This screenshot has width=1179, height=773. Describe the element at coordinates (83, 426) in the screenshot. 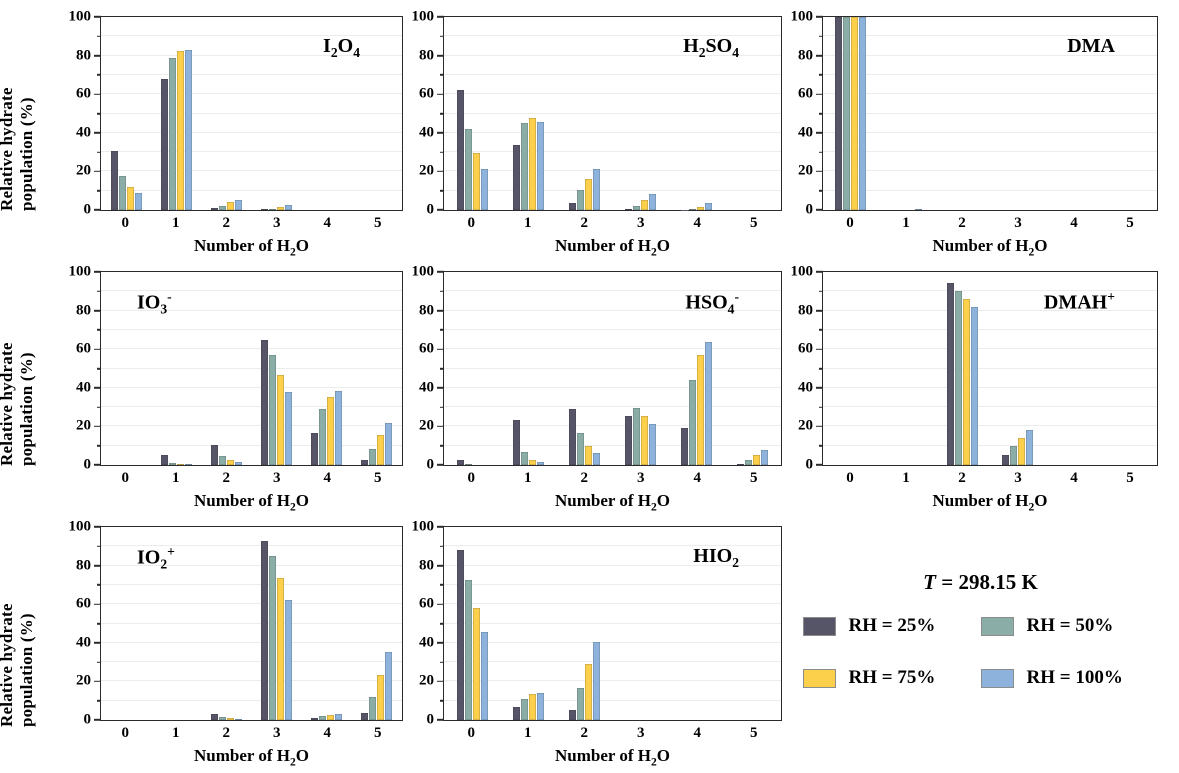

I see `y-tick-label: 20` at that location.